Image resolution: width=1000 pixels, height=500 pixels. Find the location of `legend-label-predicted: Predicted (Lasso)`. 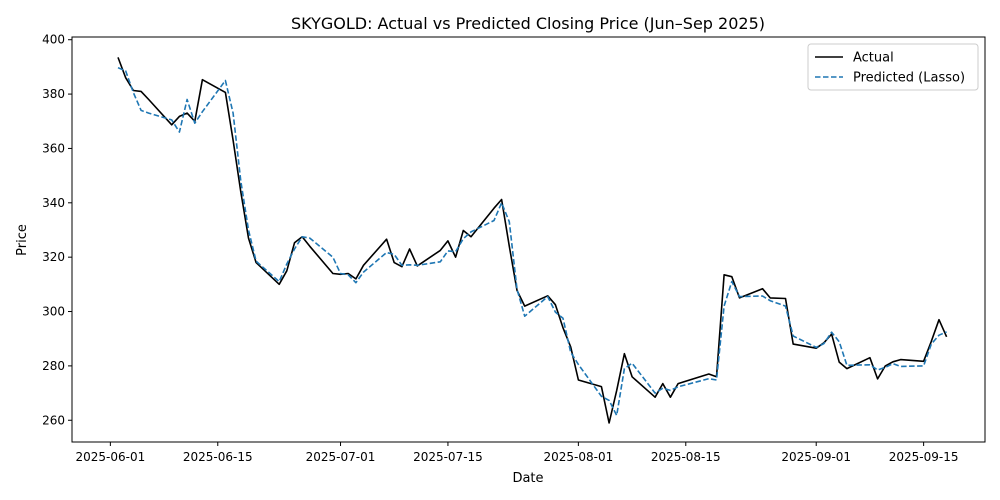

legend-label-predicted: Predicted (Lasso) is located at coordinates (909, 78).